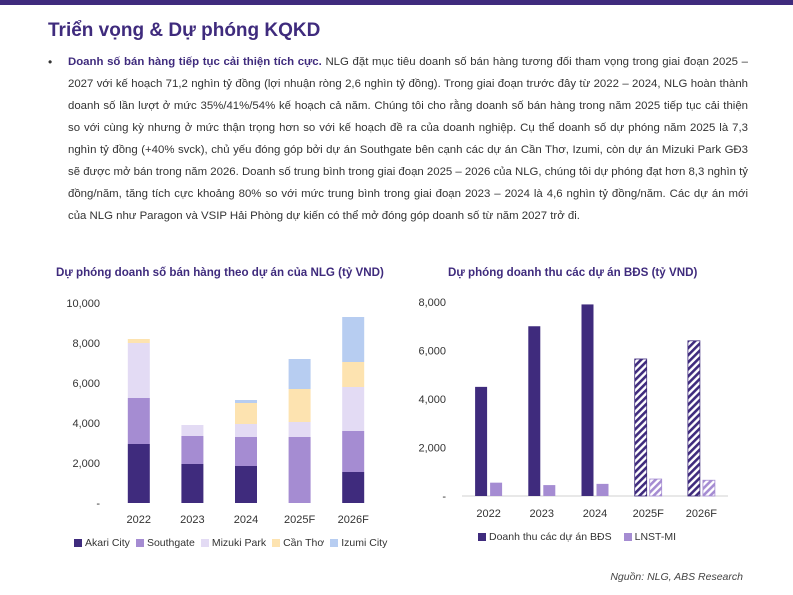 The image size is (793, 595). I want to click on bar-can-tho-2025f, so click(299, 405).